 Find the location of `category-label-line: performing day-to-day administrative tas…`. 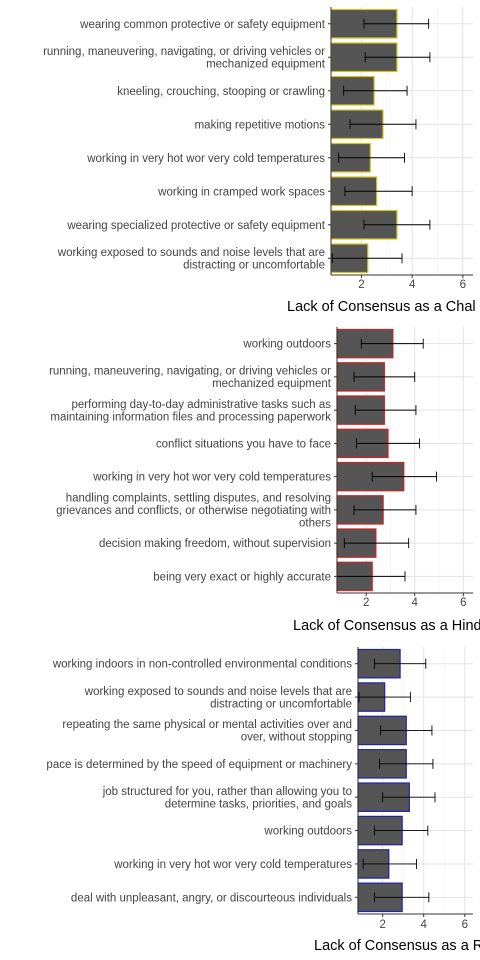

category-label-line: performing day-to-day administrative tas… is located at coordinates (202, 405).